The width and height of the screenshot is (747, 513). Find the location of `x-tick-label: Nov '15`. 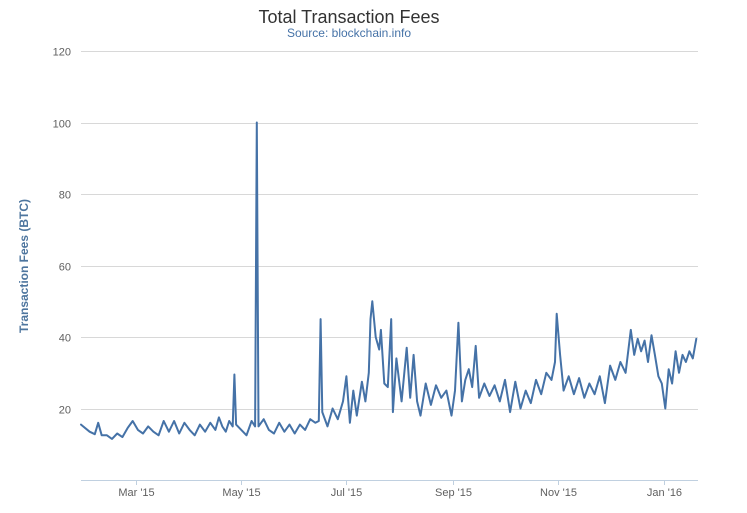

x-tick-label: Nov '15 is located at coordinates (558, 493).